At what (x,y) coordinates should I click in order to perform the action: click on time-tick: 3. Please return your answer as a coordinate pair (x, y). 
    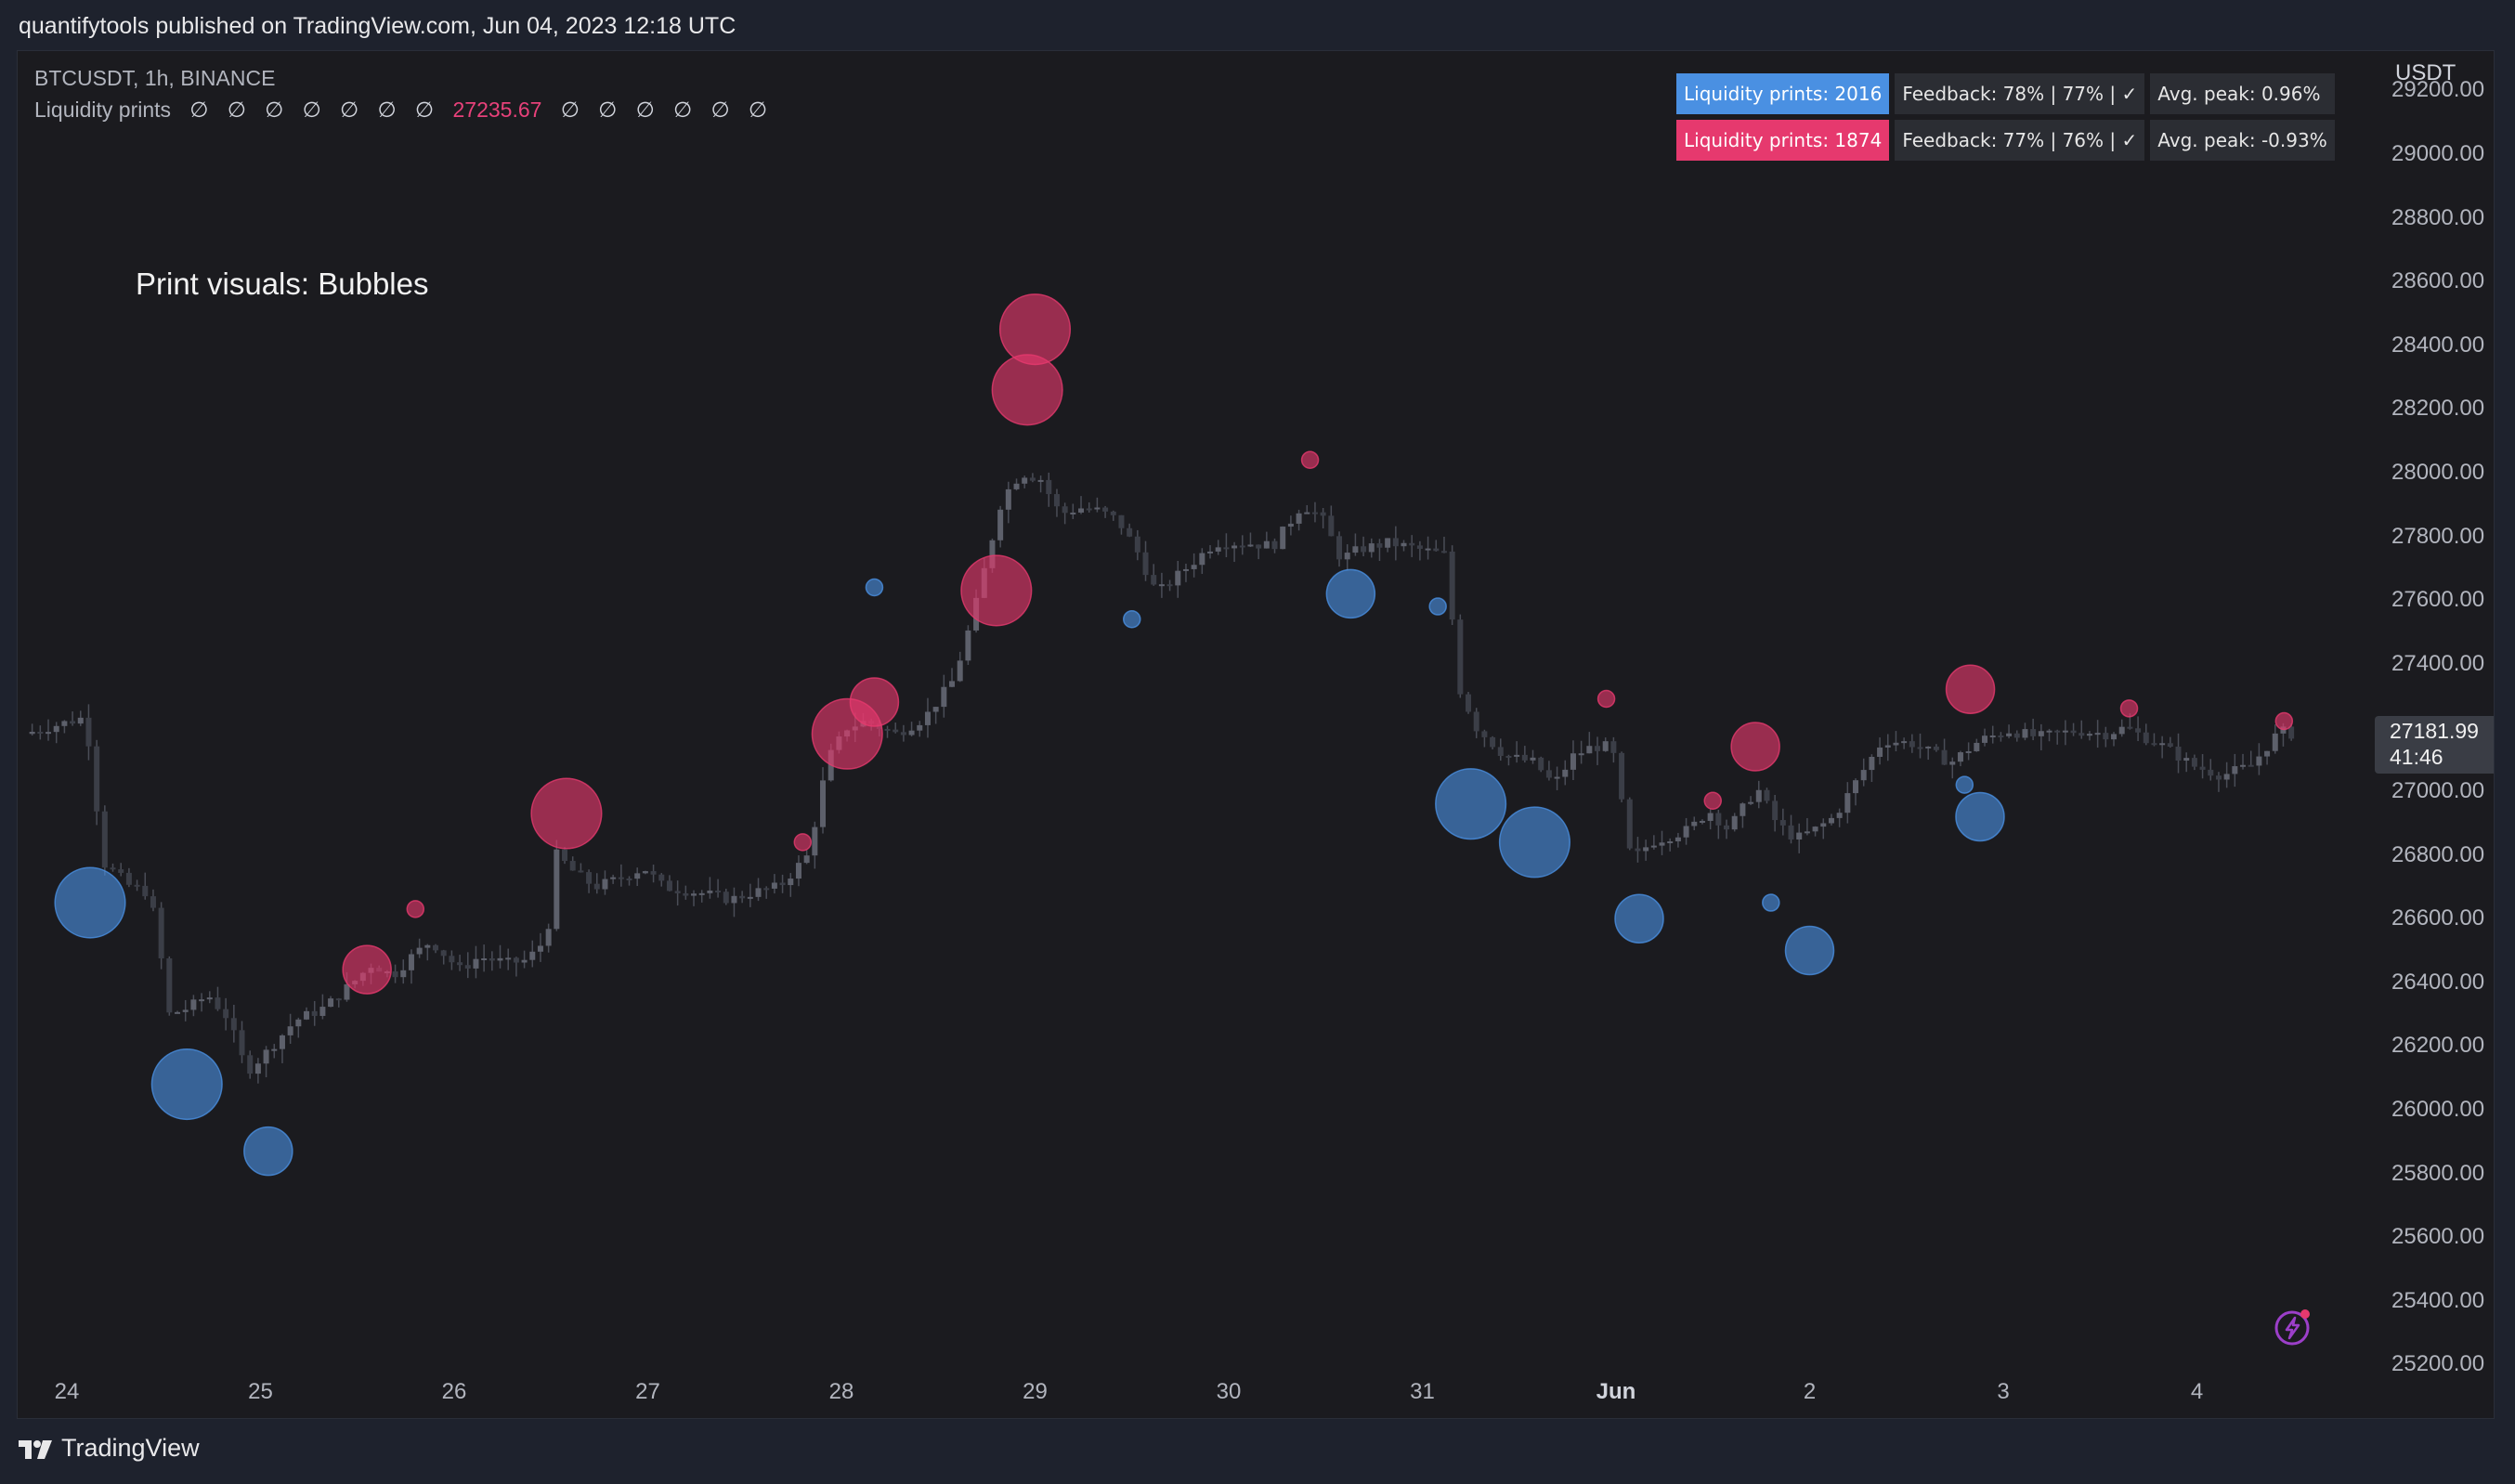
    Looking at the image, I should click on (2003, 1391).